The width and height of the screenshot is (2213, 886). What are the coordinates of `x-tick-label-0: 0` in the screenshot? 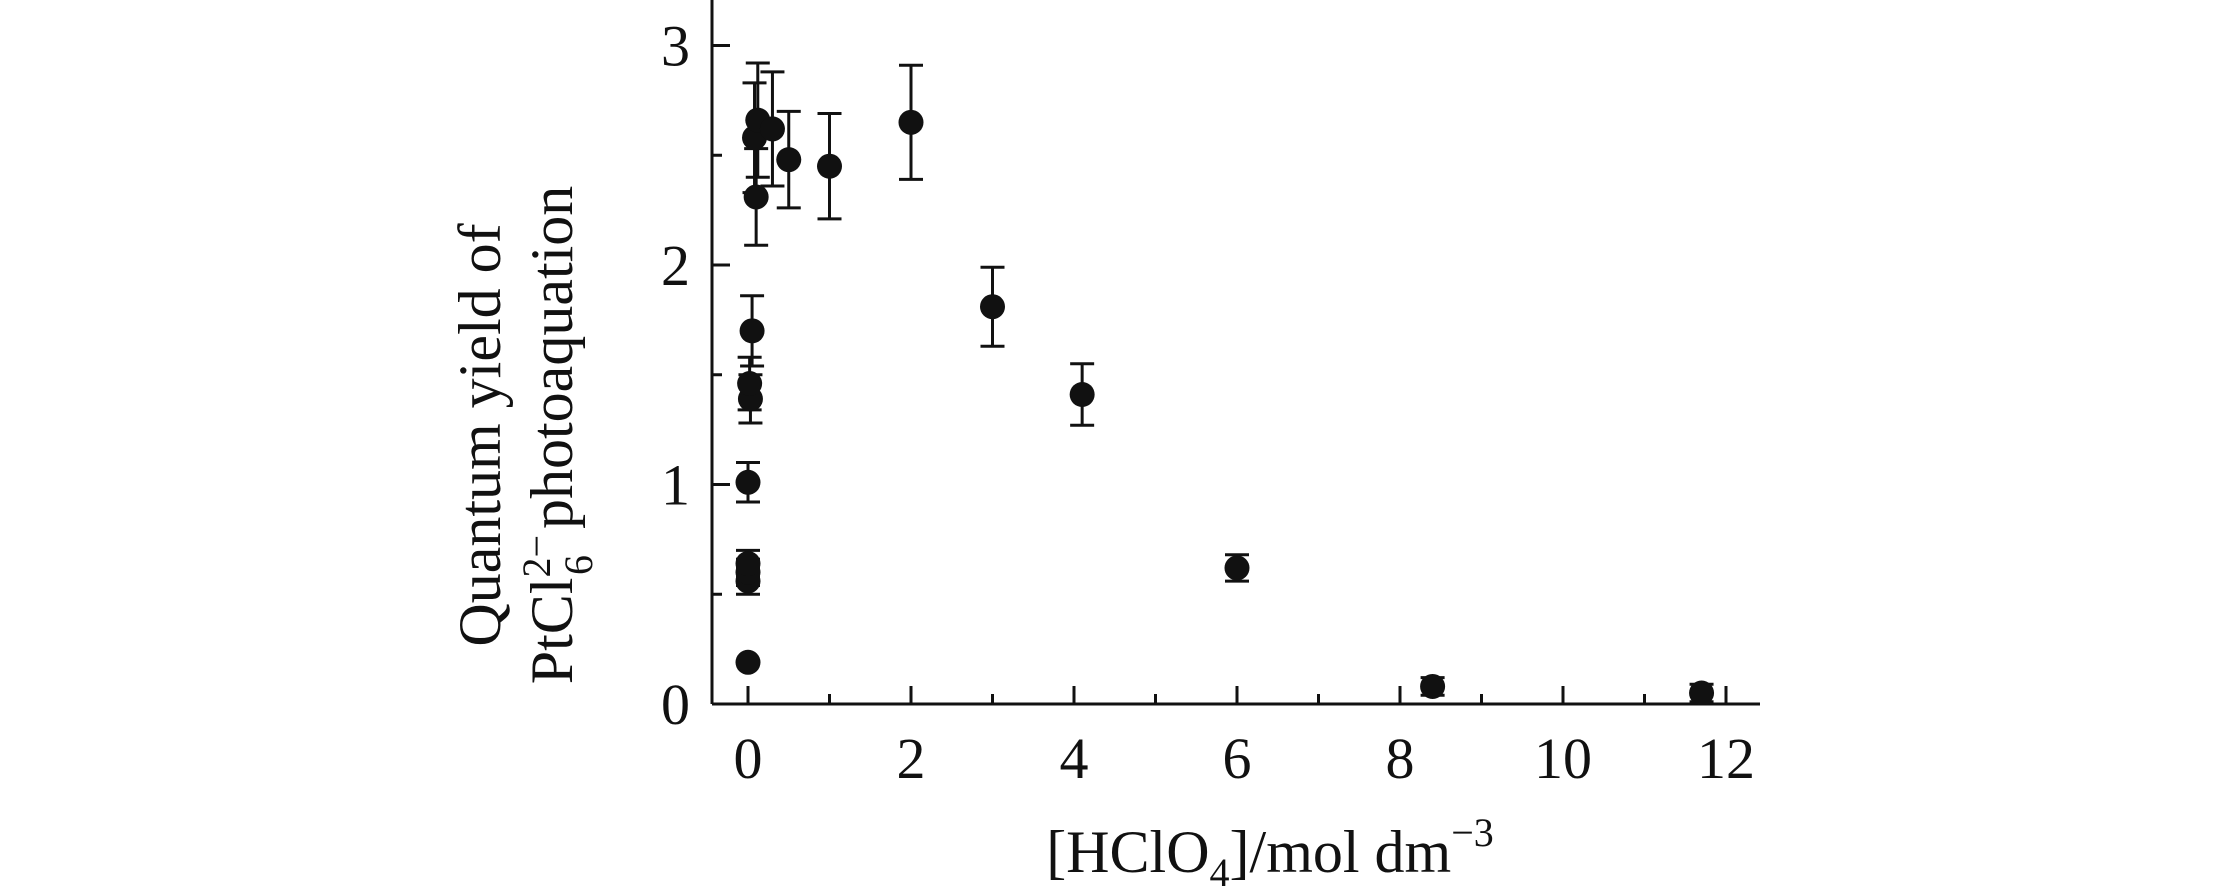 It's located at (748, 758).